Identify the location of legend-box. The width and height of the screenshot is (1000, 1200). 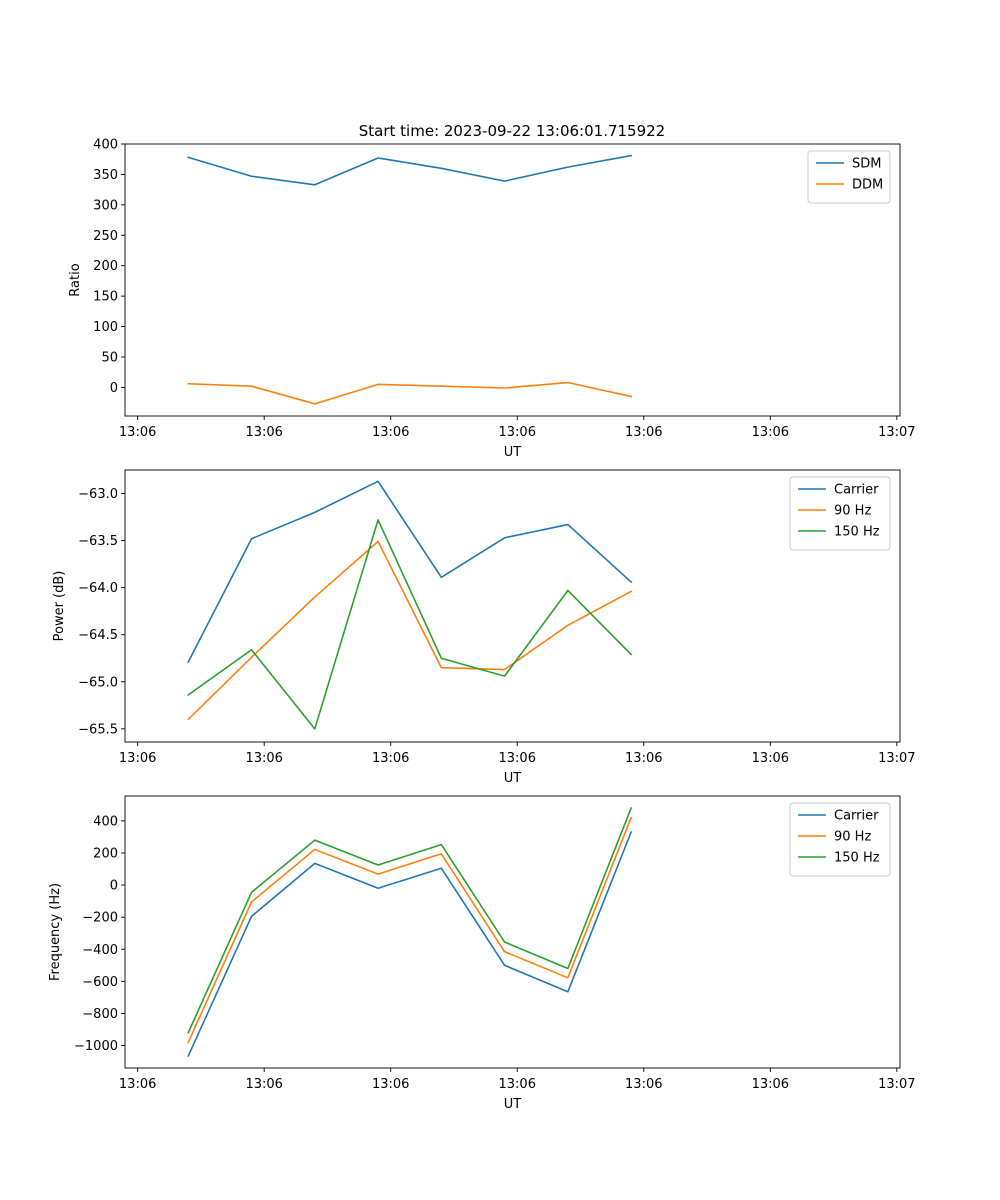
(849, 177).